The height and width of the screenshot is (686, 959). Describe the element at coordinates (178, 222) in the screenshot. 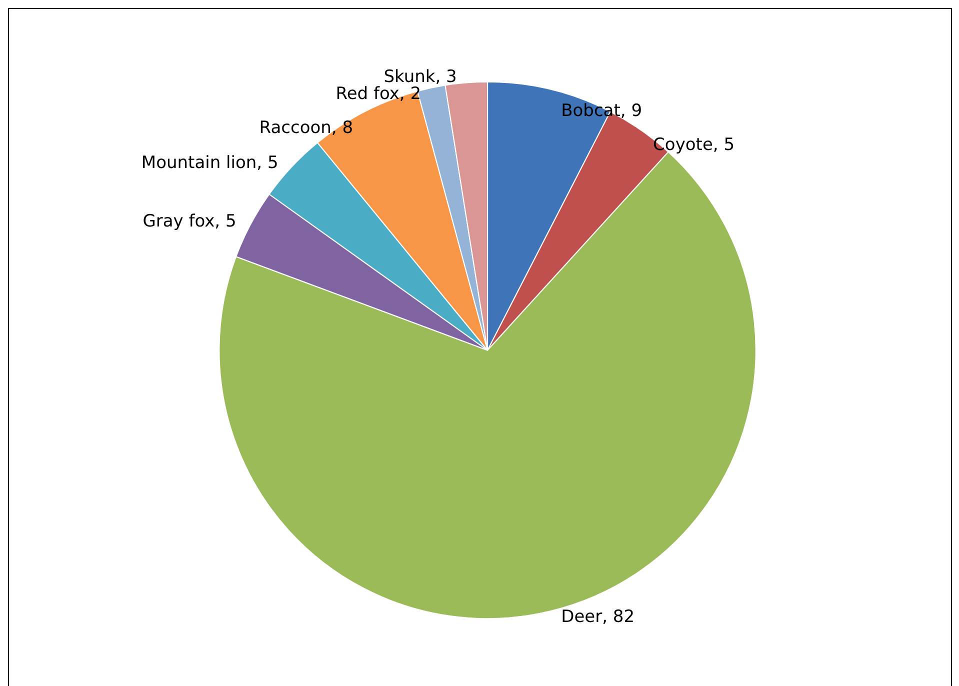

I see `slice-label: Gray fox` at that location.